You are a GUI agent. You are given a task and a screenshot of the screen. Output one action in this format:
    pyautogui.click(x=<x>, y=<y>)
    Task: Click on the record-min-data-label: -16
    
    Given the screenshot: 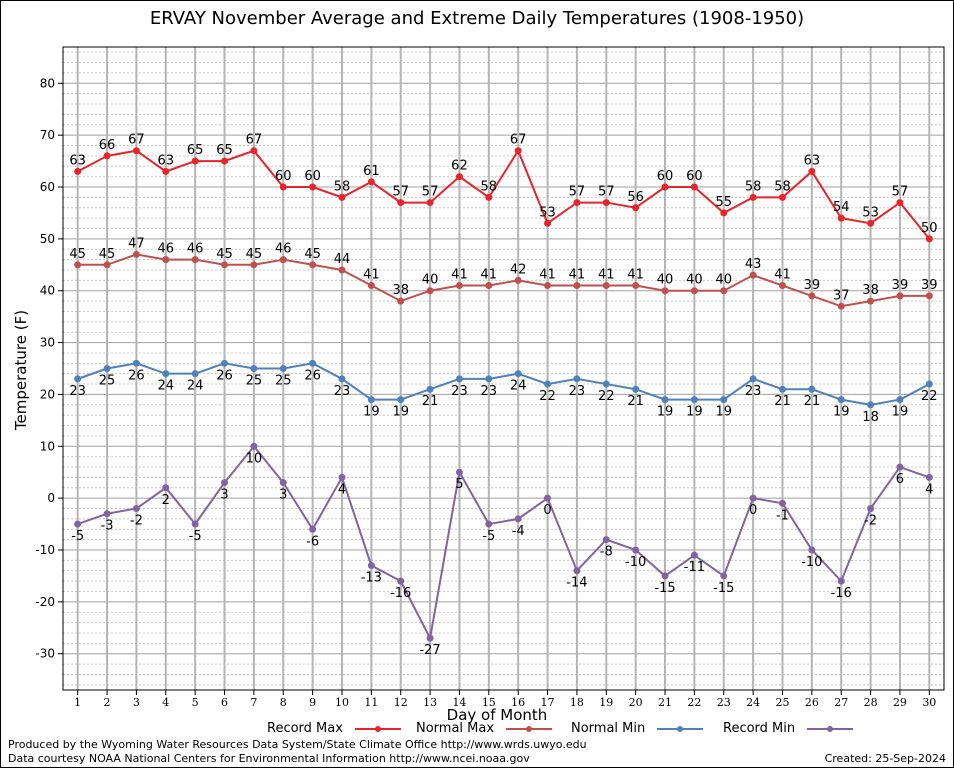 What is the action you would take?
    pyautogui.click(x=400, y=593)
    